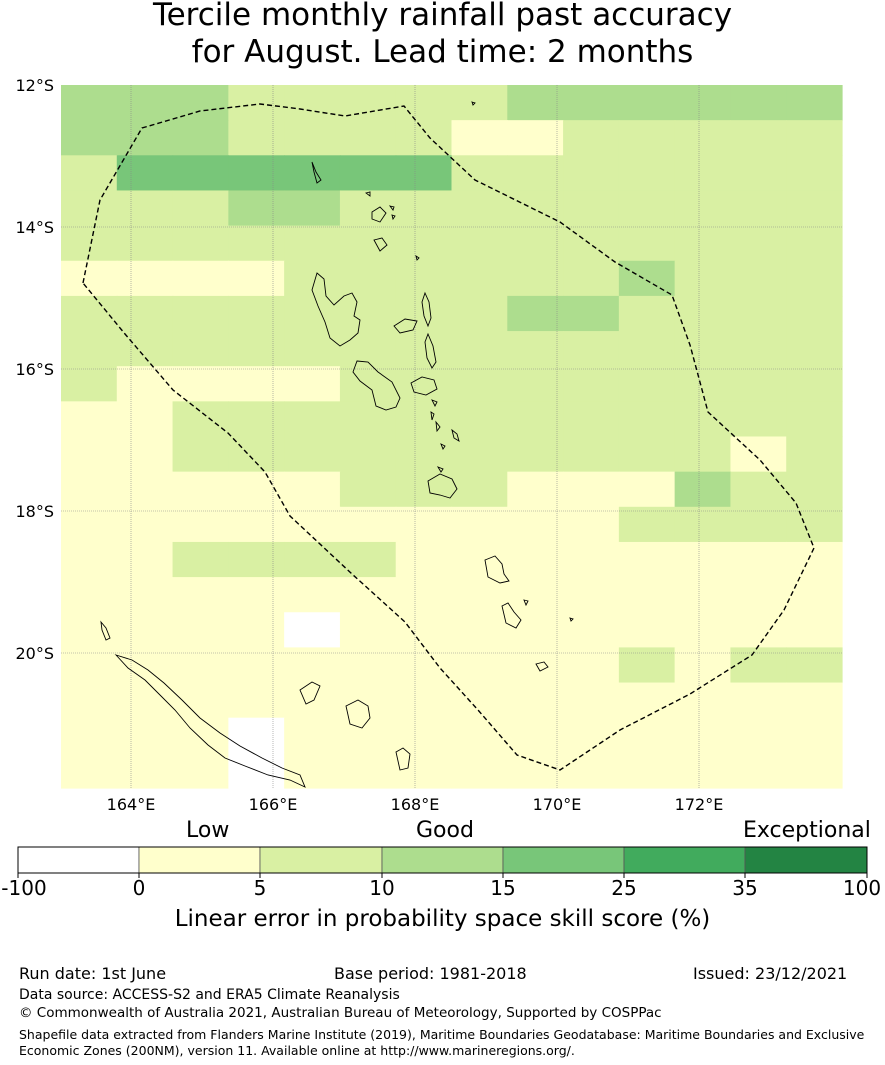 The height and width of the screenshot is (1065, 885). Describe the element at coordinates (139, 888) in the screenshot. I see `colorbar-tick: 0` at that location.